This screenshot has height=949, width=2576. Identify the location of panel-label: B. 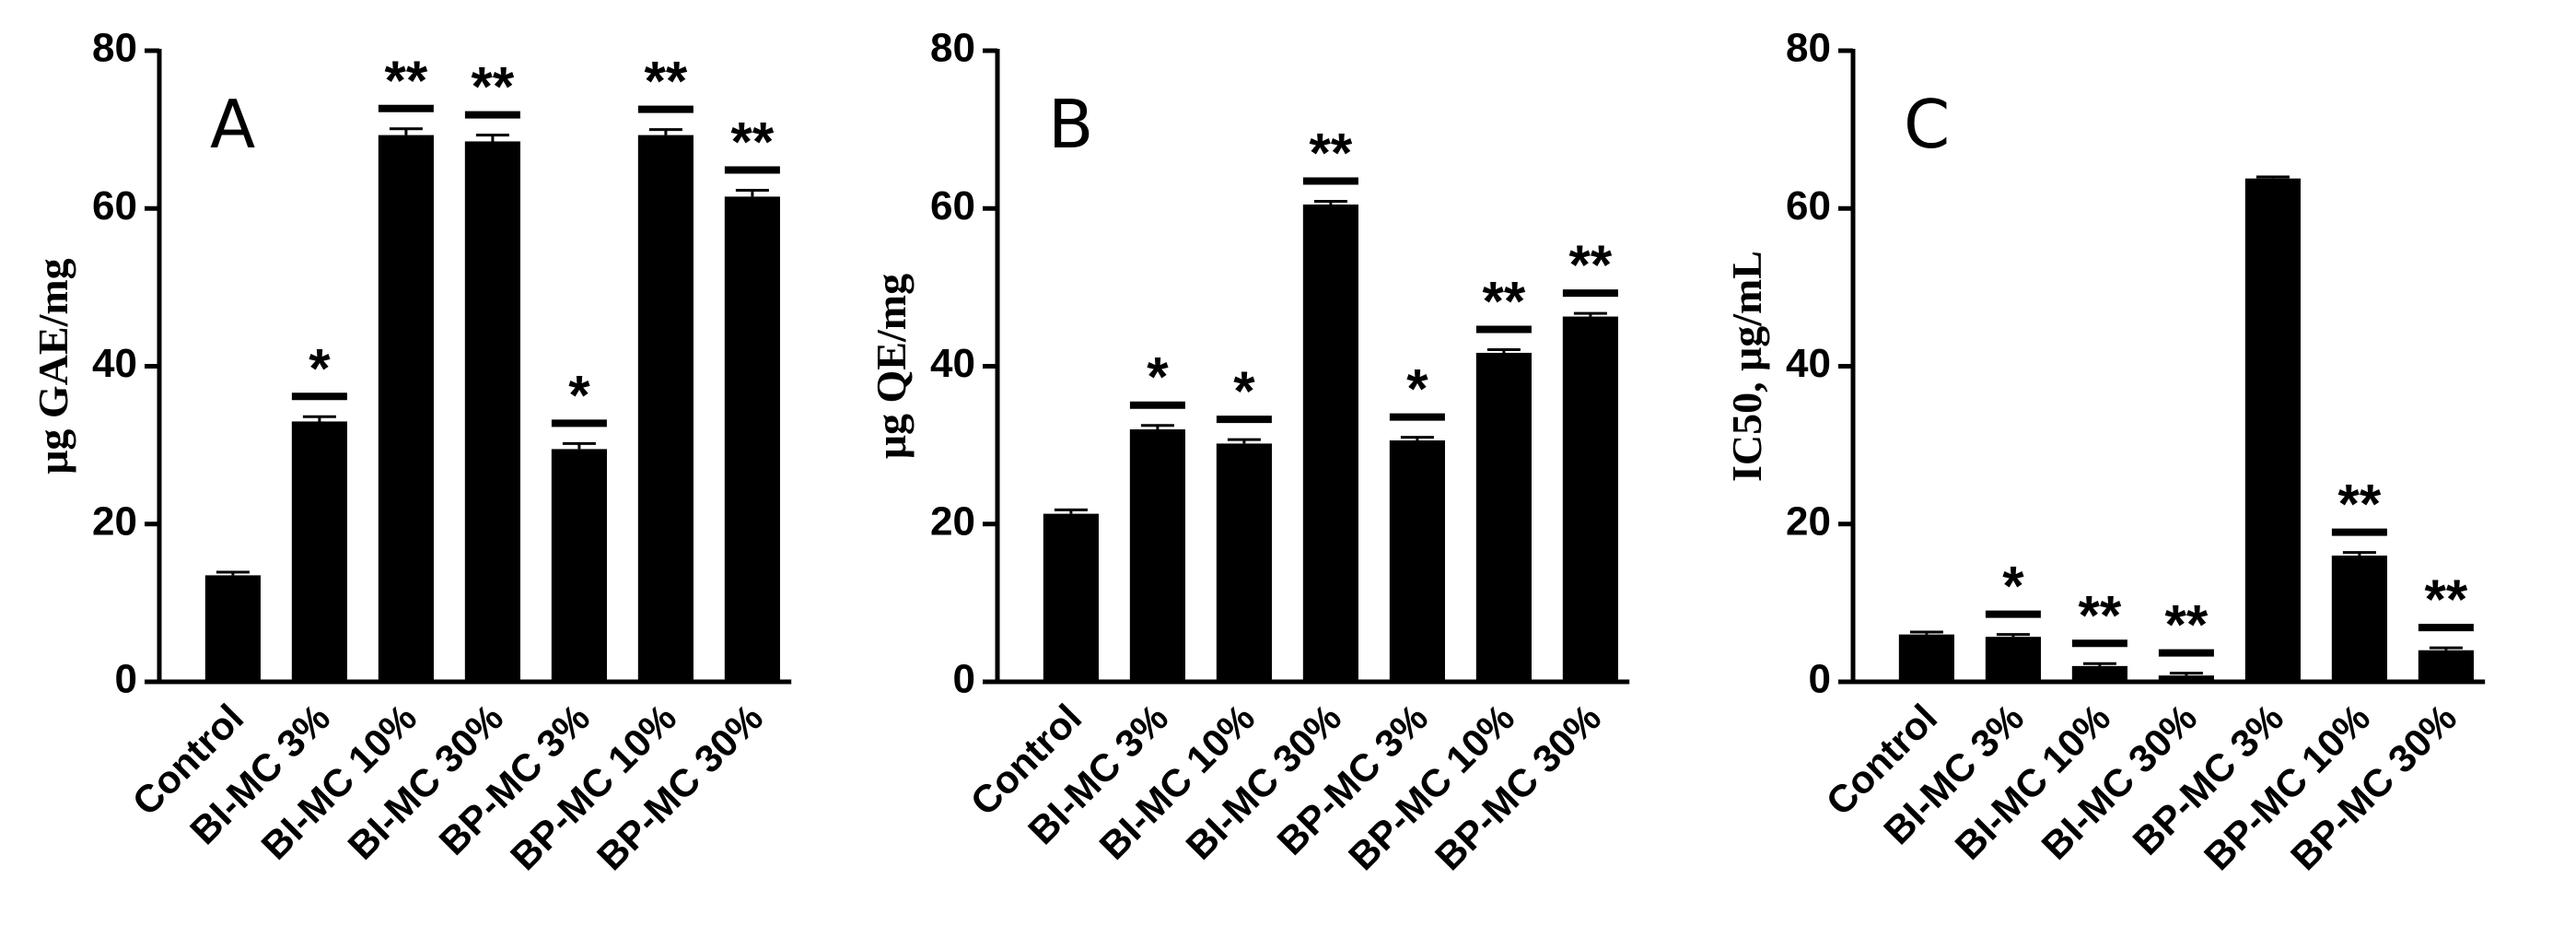
(1070, 124).